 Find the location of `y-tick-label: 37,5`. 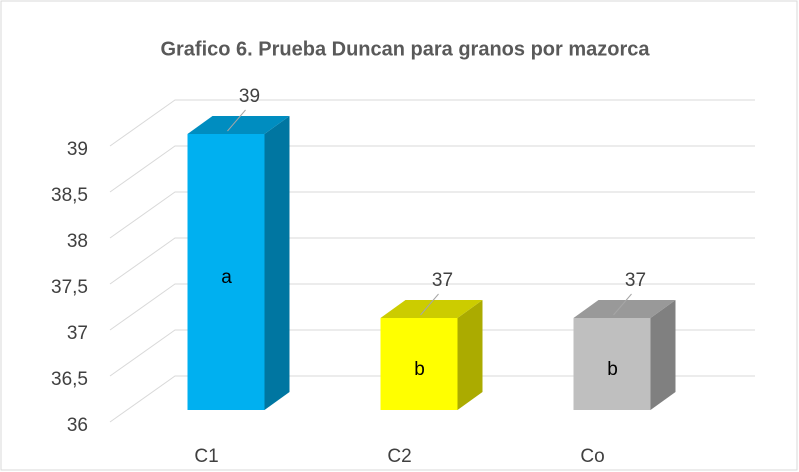

y-tick-label: 37,5 is located at coordinates (69, 287).